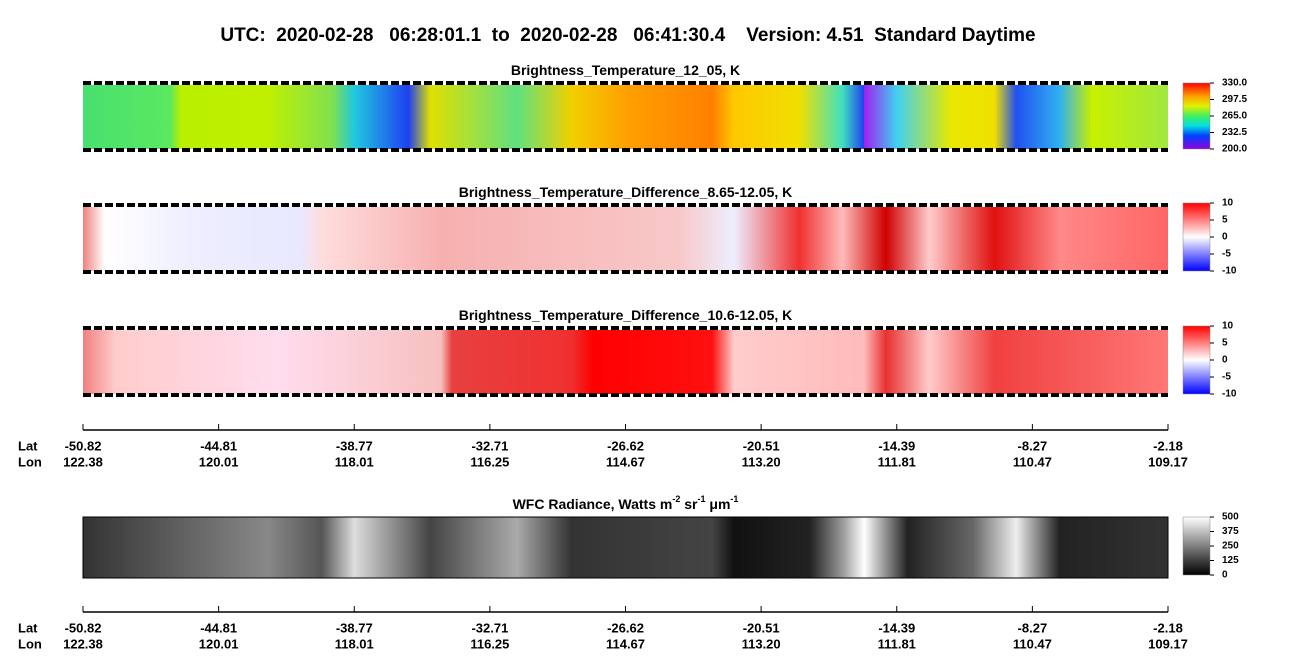 This screenshot has height=667, width=1300. What do you see at coordinates (1230, 546) in the screenshot?
I see `colorbar-tick-label: 250` at bounding box center [1230, 546].